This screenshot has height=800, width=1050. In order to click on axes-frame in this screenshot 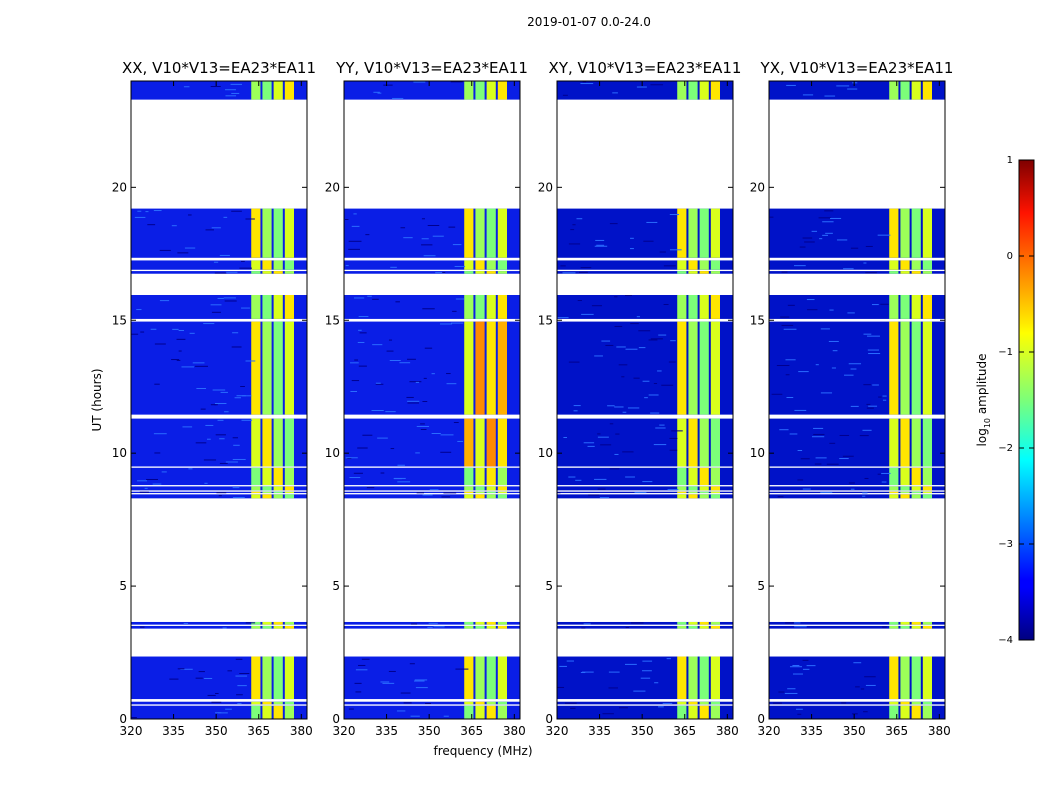, I will do `click(857, 400)`.